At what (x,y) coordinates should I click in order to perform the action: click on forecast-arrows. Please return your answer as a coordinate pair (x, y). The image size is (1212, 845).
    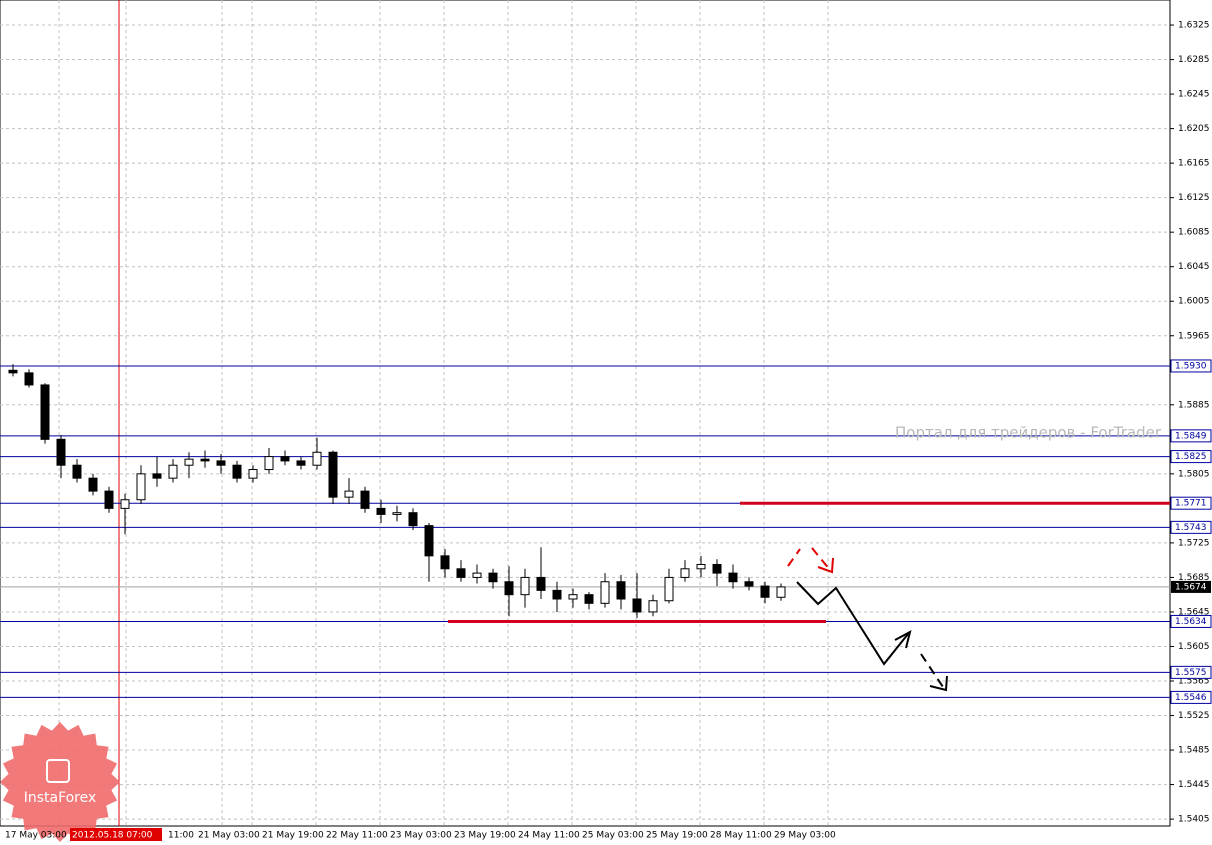
    Looking at the image, I should click on (872, 636).